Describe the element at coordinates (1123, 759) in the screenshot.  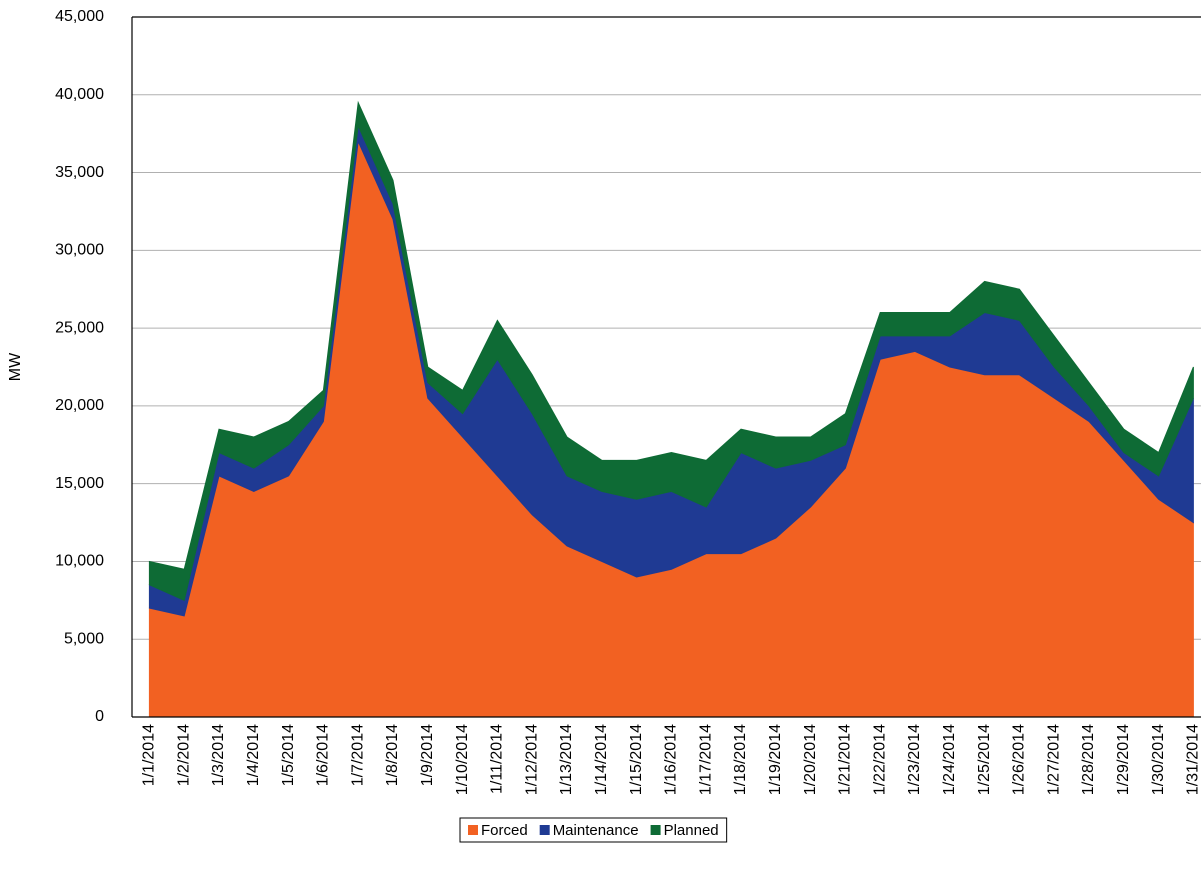
I see `x-tick-label: 1/29/2014` at that location.